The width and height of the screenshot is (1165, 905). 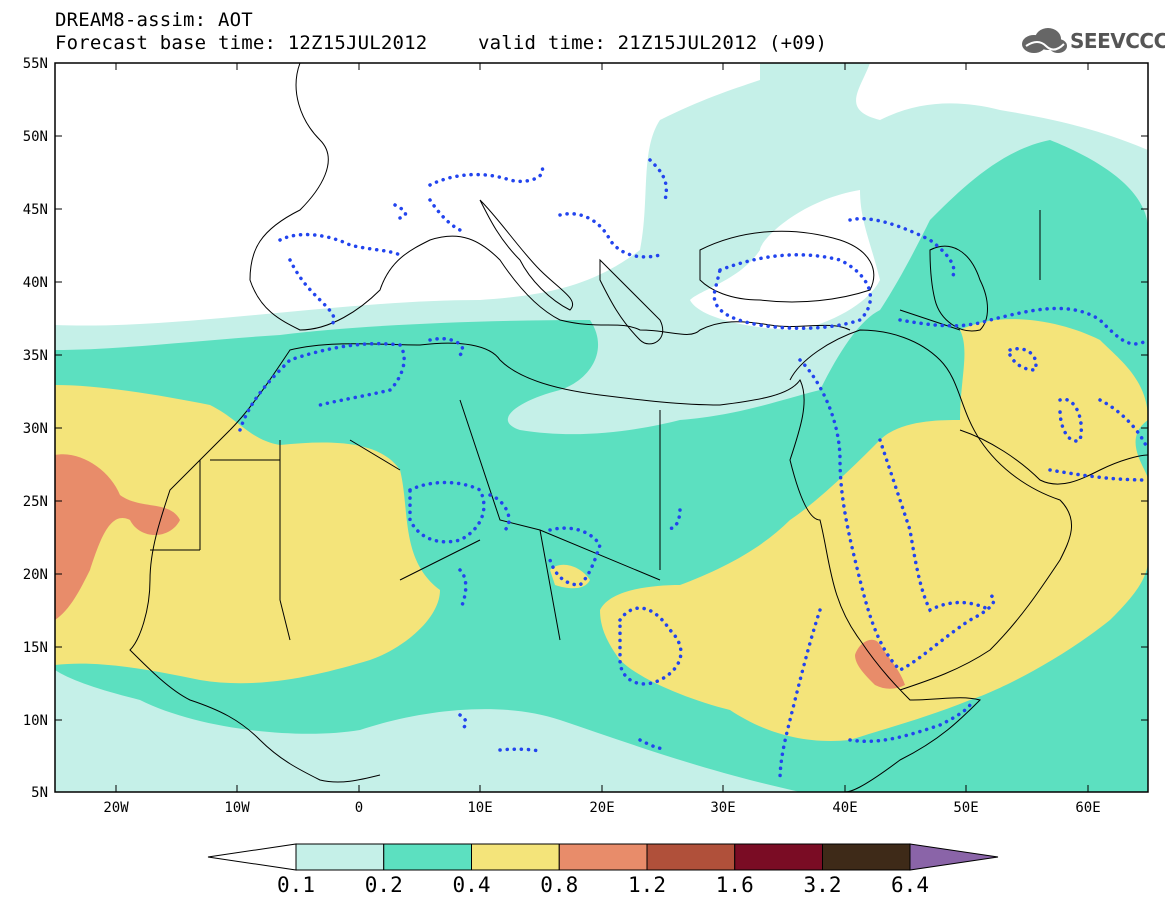 I want to click on lon-tick-10W: 10W, so click(x=237, y=439).